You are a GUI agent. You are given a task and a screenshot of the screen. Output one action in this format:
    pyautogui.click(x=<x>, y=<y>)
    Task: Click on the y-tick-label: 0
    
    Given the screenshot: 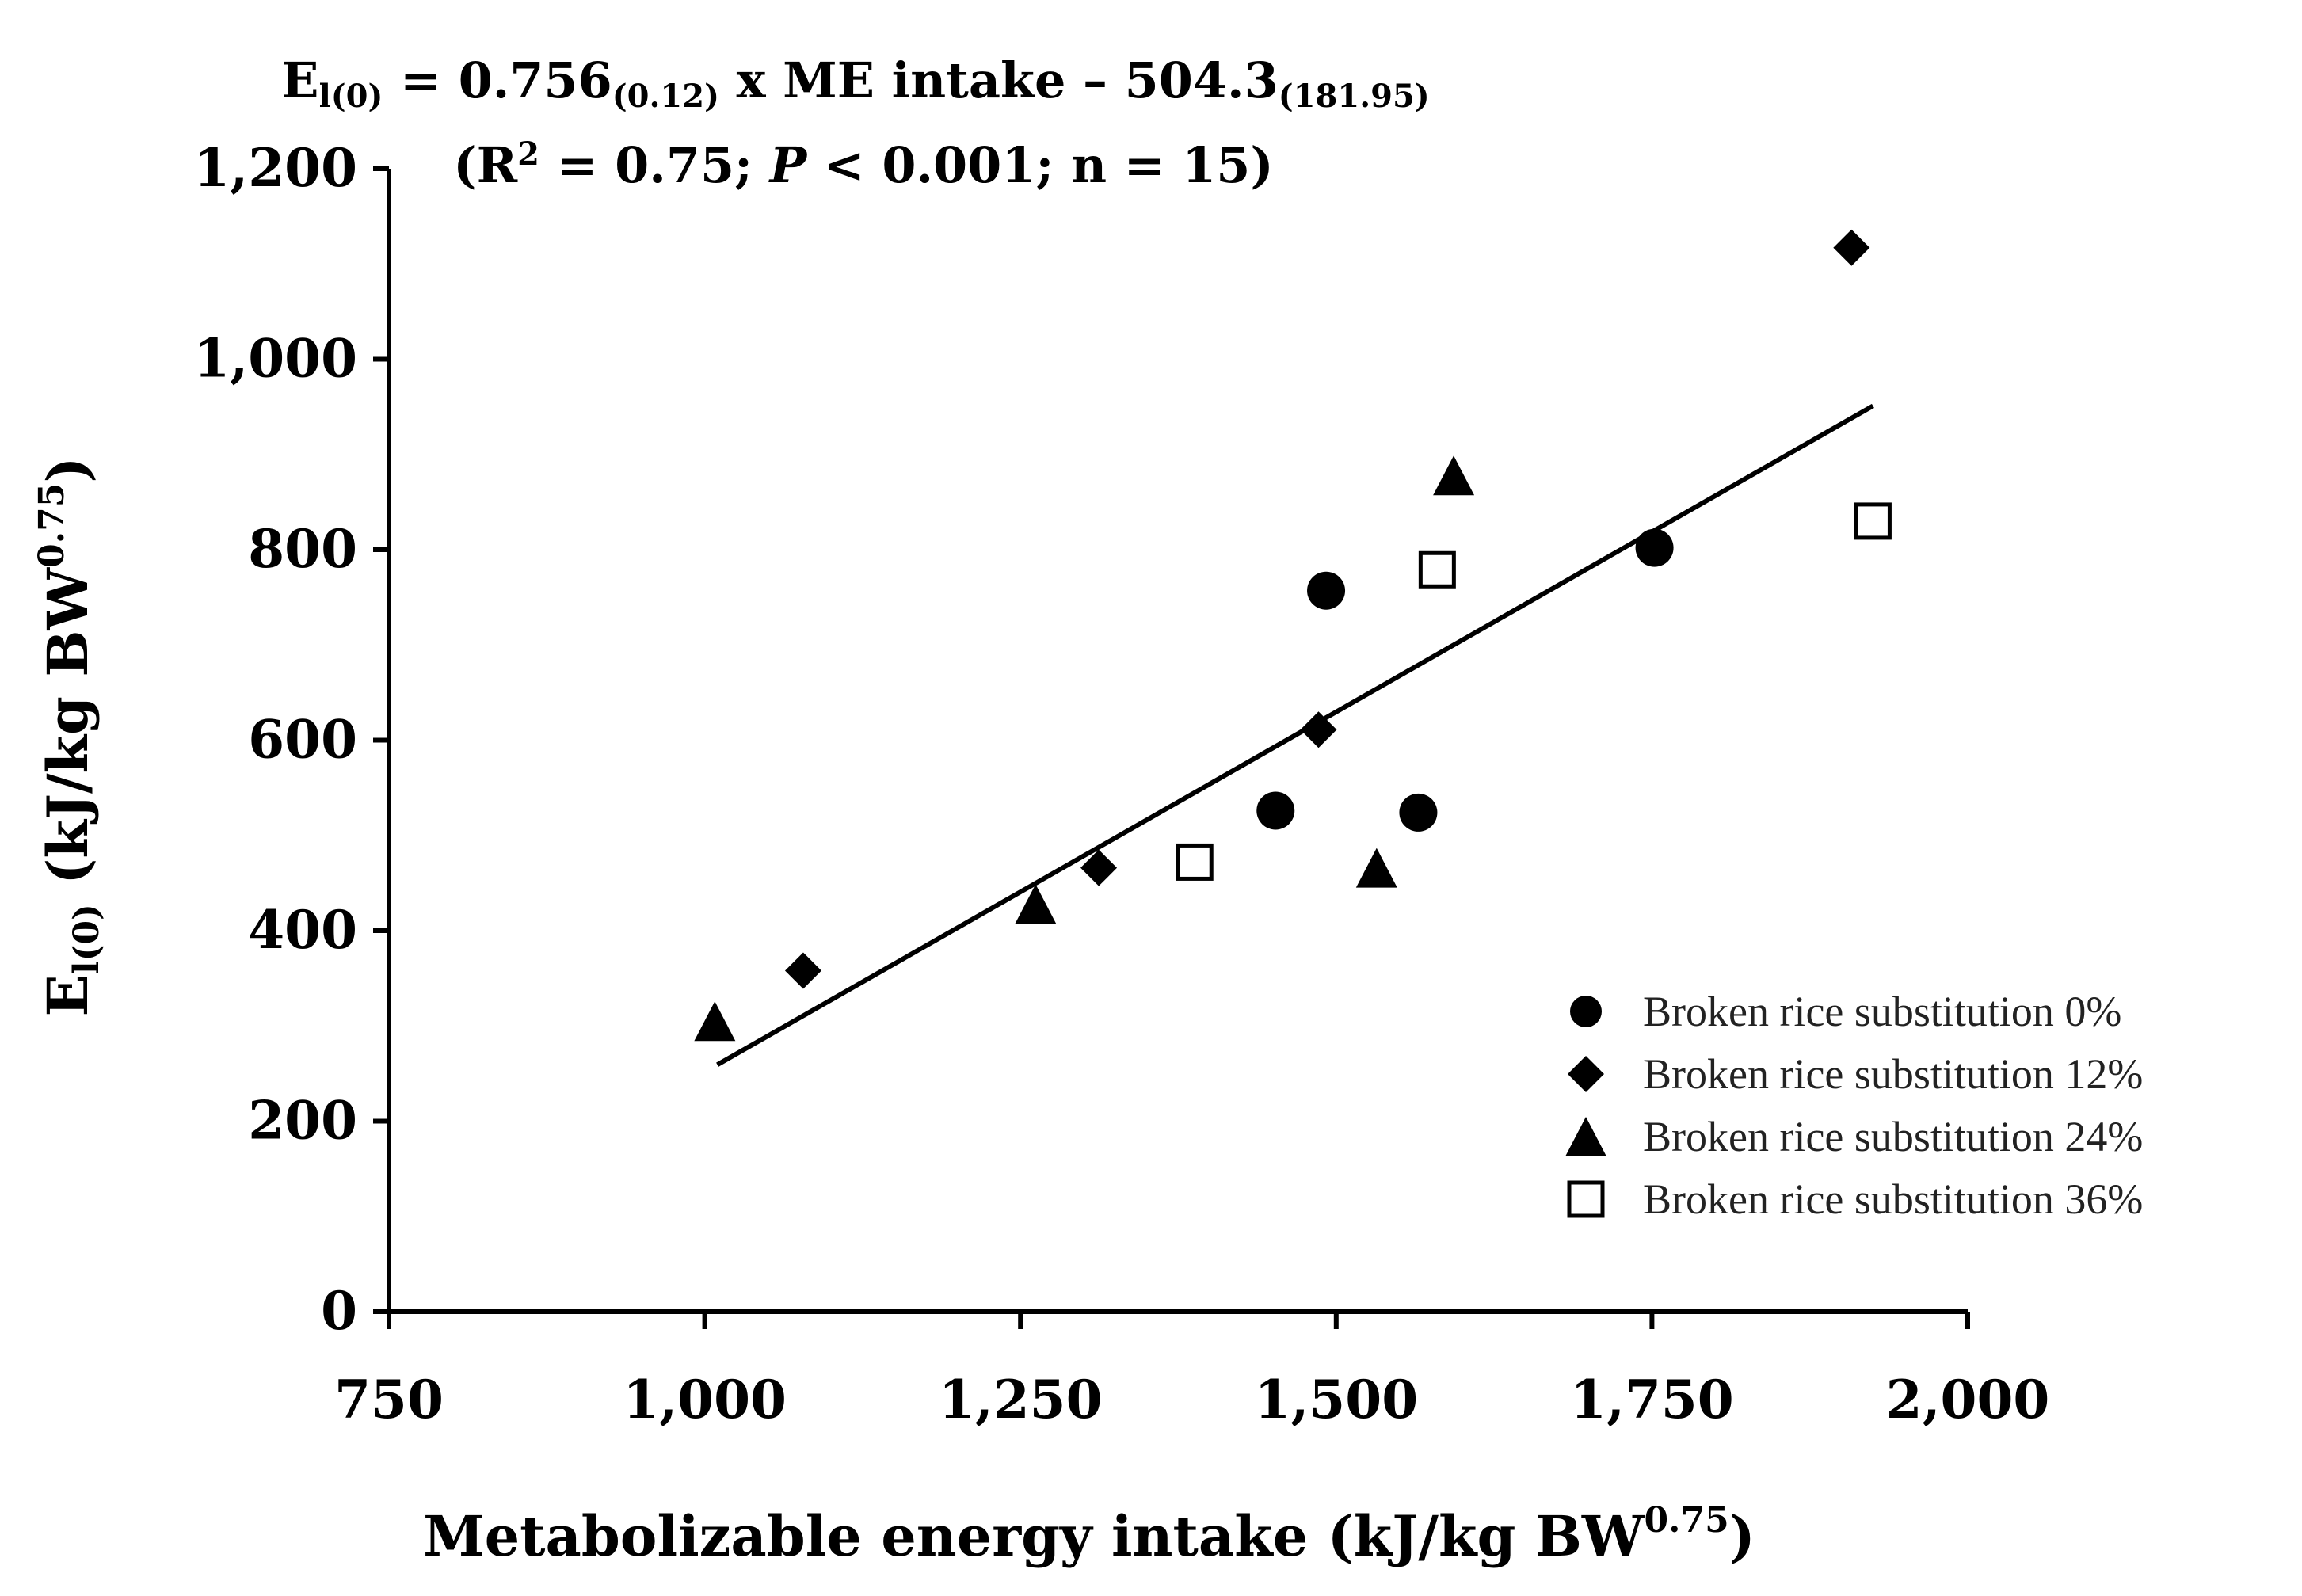 What is the action you would take?
    pyautogui.click(x=339, y=1311)
    